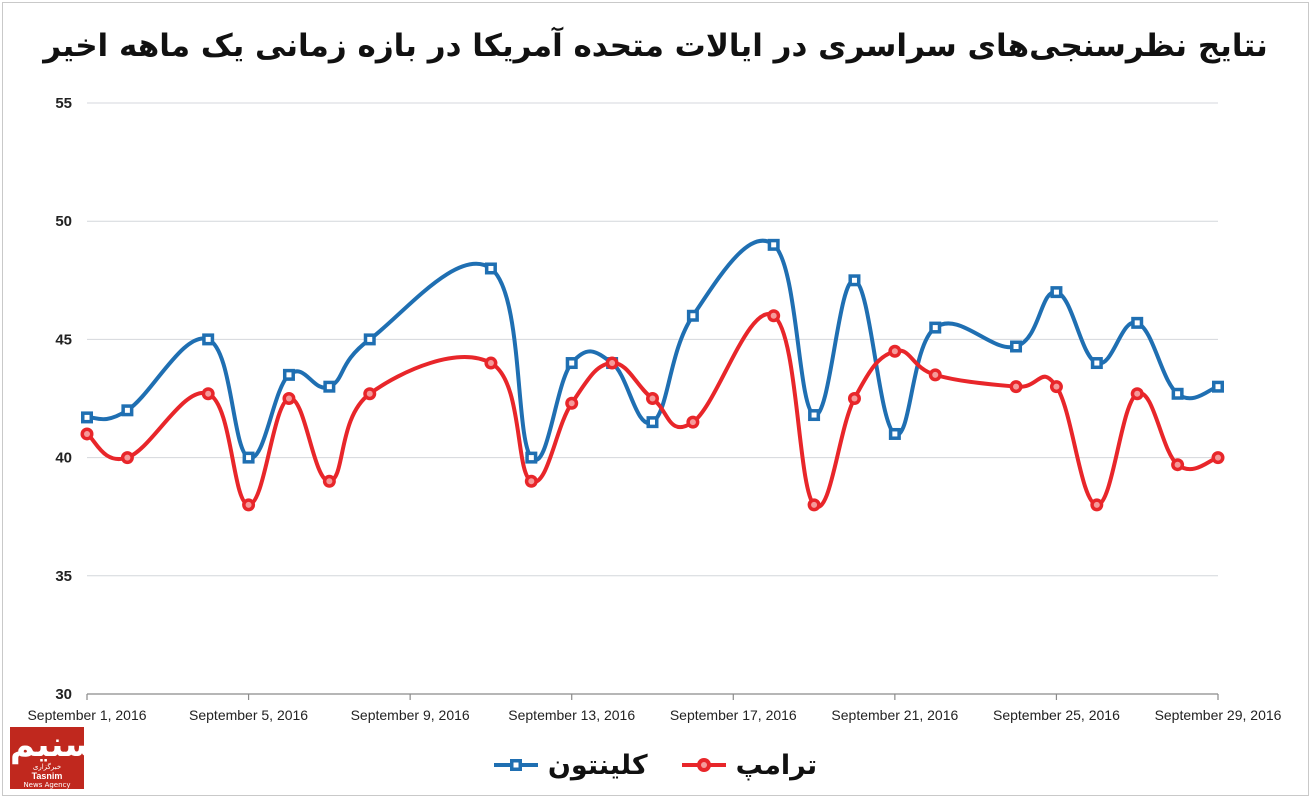 This screenshot has width=1311, height=798. What do you see at coordinates (61, 745) in the screenshot?
I see `logo-mark: تسنیم` at bounding box center [61, 745].